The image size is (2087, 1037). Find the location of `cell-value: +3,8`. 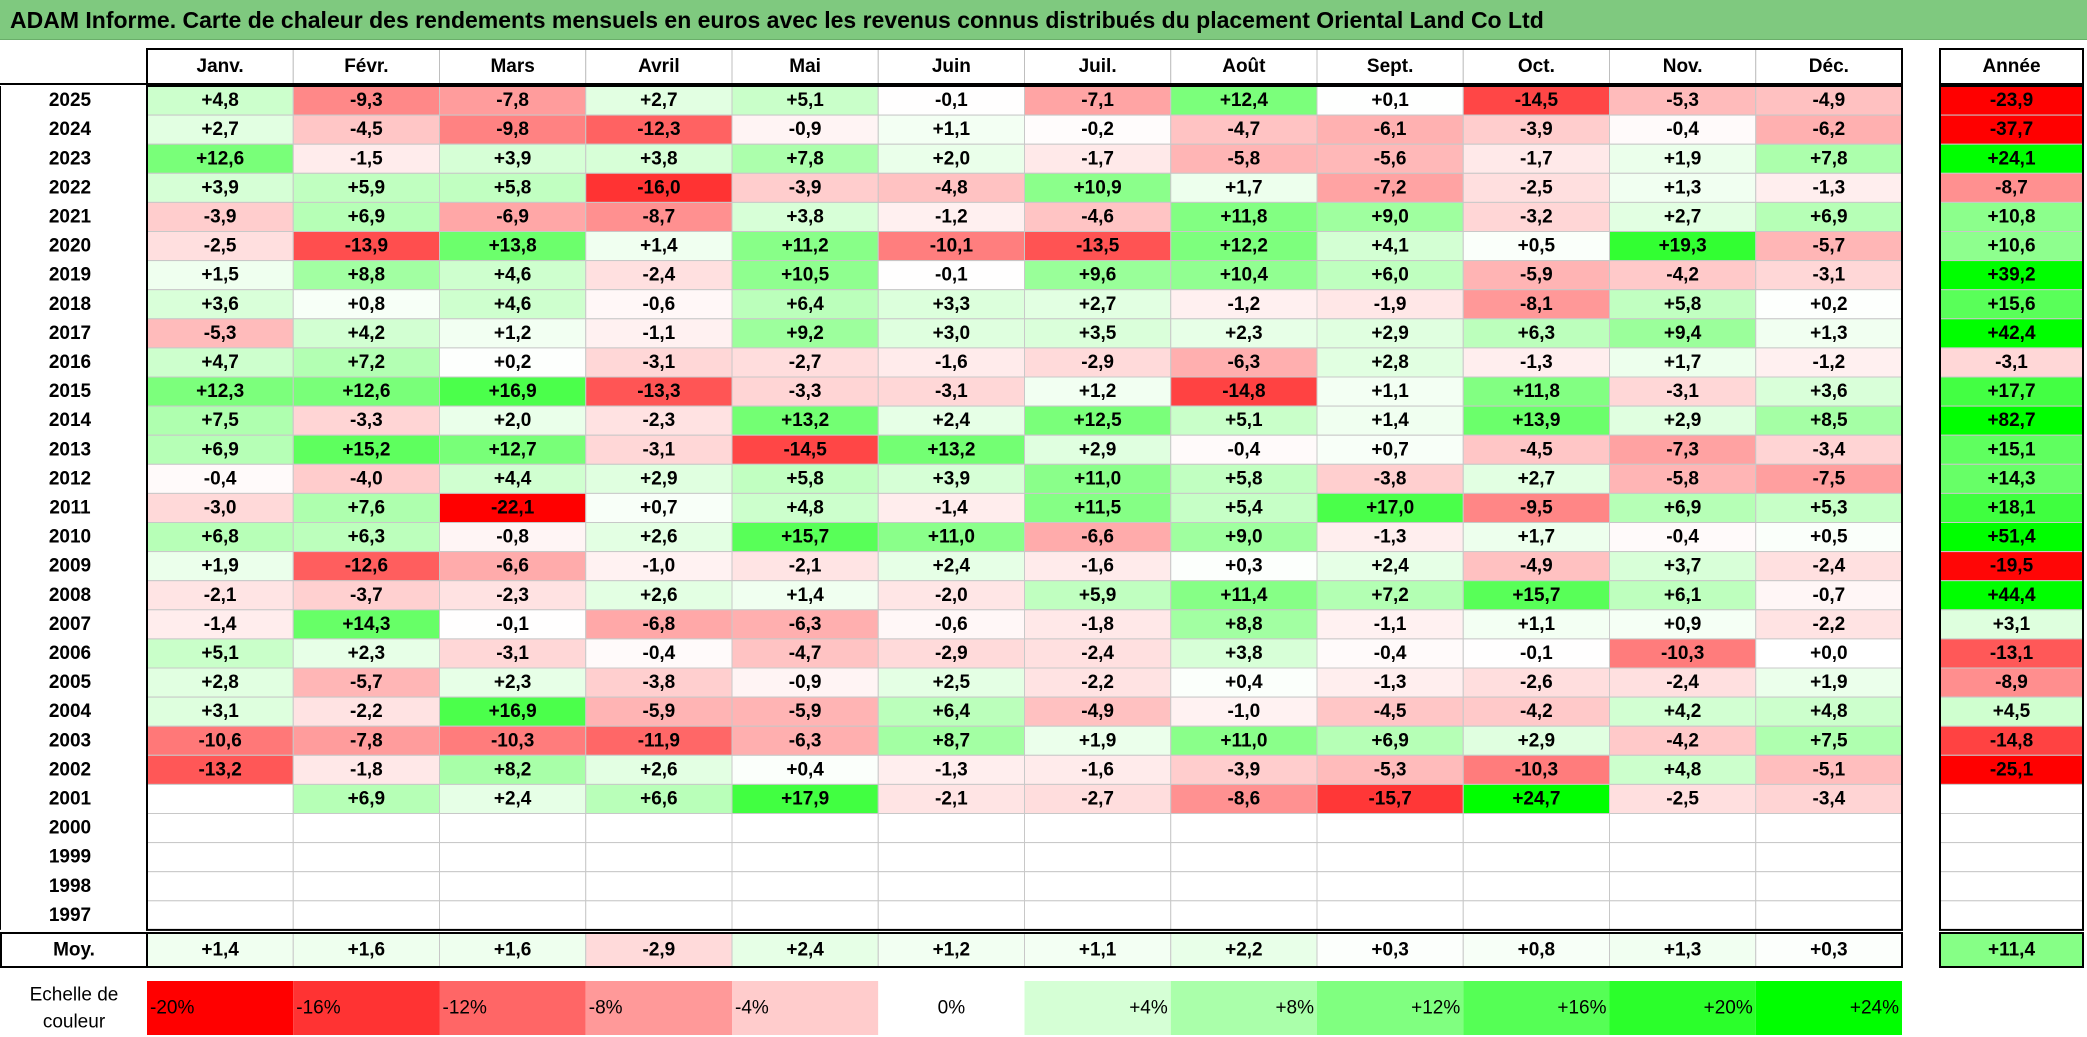

cell-value: +3,8 is located at coordinates (659, 158).